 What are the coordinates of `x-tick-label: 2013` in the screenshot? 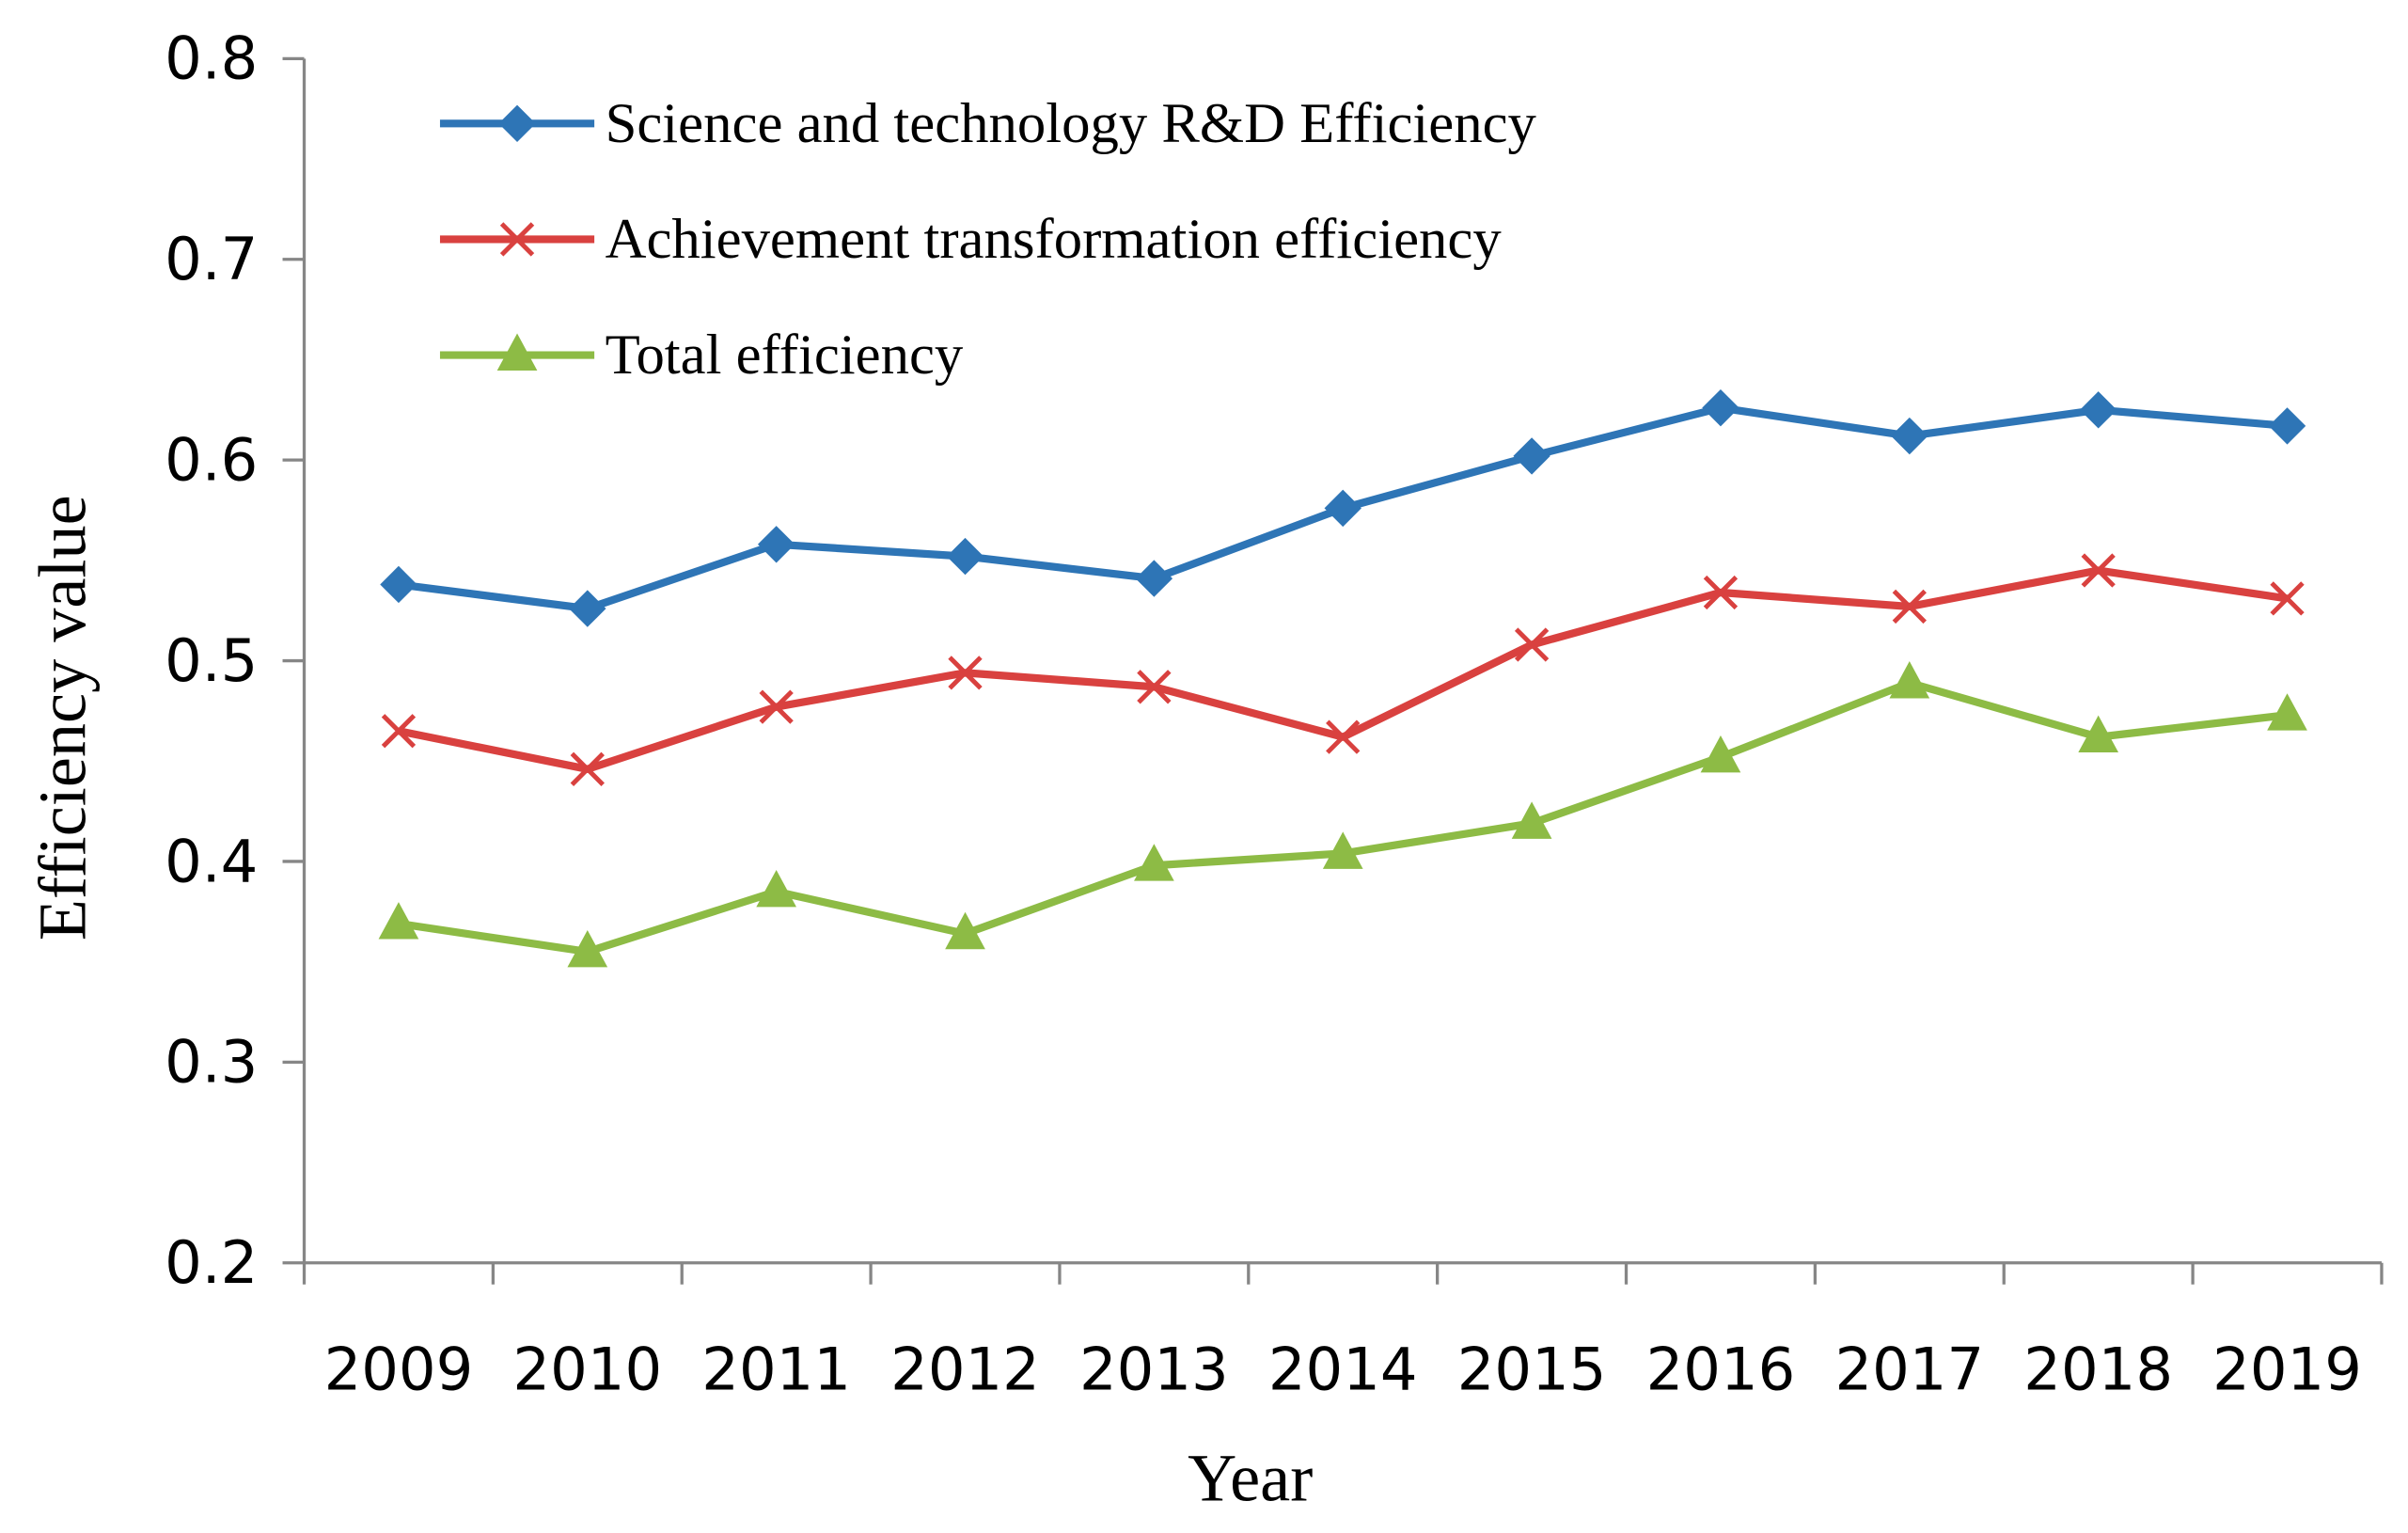 It's located at (1154, 1369).